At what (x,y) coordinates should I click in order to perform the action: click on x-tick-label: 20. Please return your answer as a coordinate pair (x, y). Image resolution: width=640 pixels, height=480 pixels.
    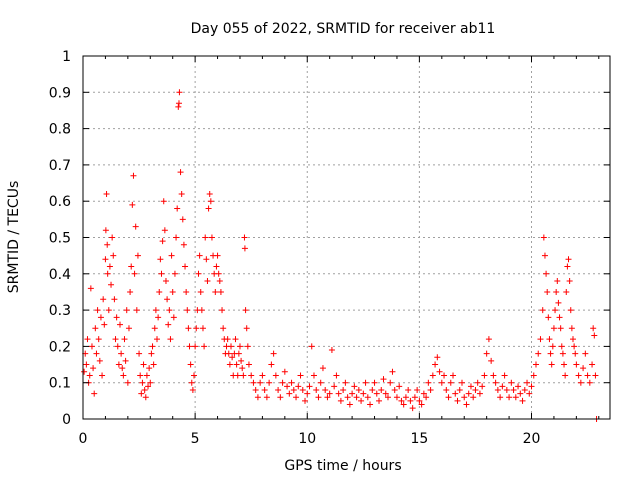
    Looking at the image, I should click on (532, 439).